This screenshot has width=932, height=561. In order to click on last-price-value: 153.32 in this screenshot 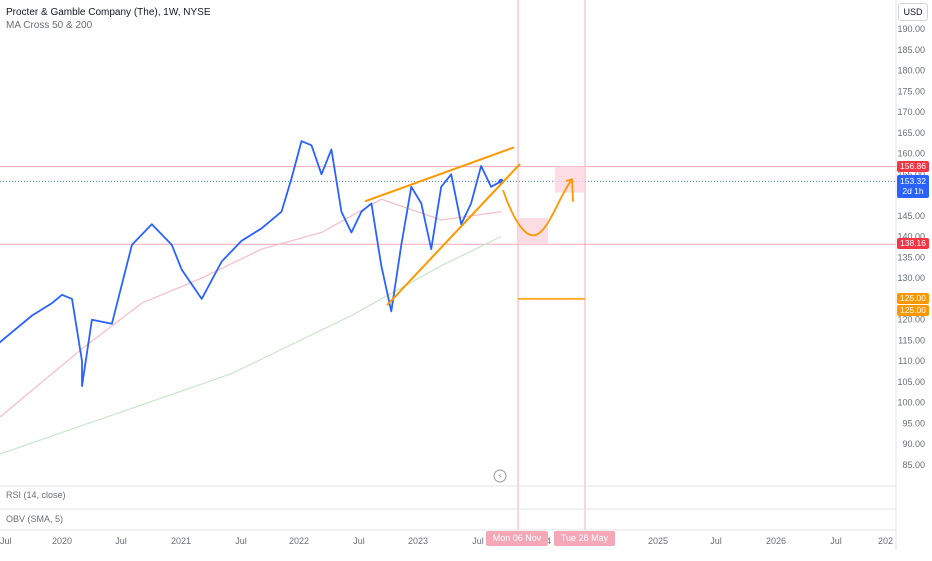, I will do `click(913, 181)`.